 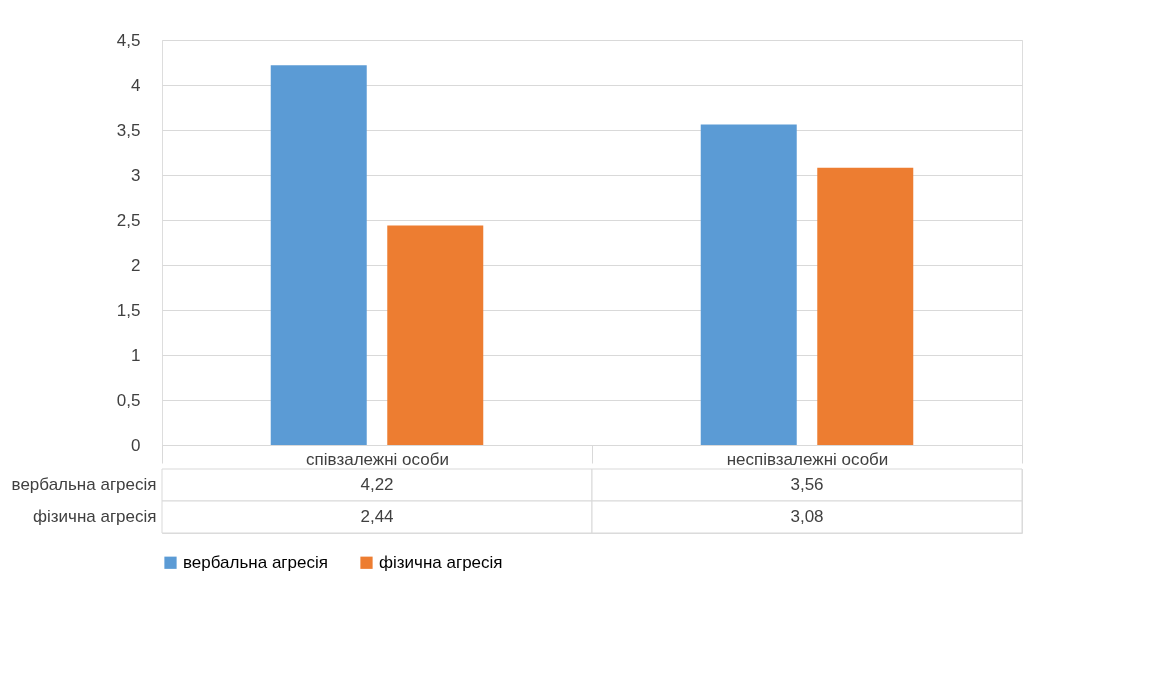 I want to click on data-label: 2,44, so click(x=377, y=516).